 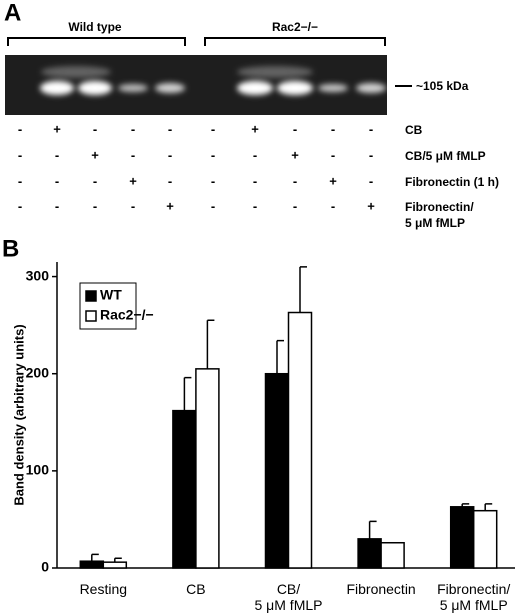 What do you see at coordinates (10, 248) in the screenshot?
I see `panel-label: B` at bounding box center [10, 248].